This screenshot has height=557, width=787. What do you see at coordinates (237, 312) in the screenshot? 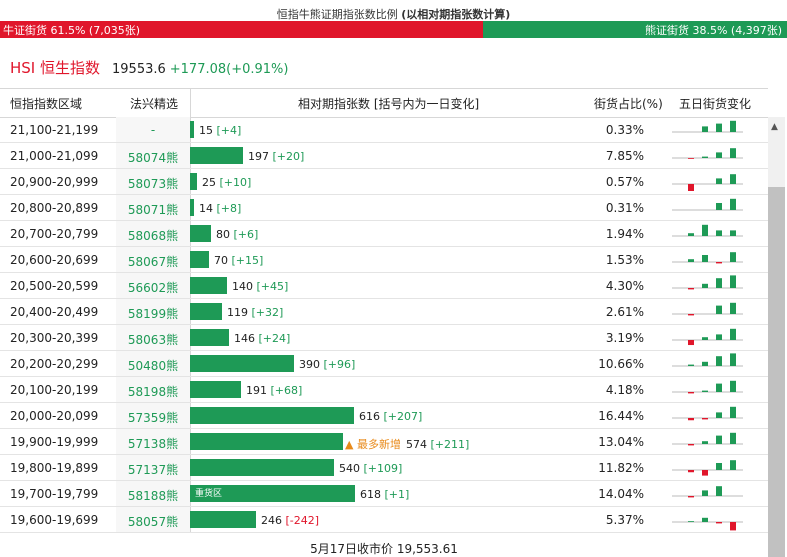
I see `count-value: 119` at bounding box center [237, 312].